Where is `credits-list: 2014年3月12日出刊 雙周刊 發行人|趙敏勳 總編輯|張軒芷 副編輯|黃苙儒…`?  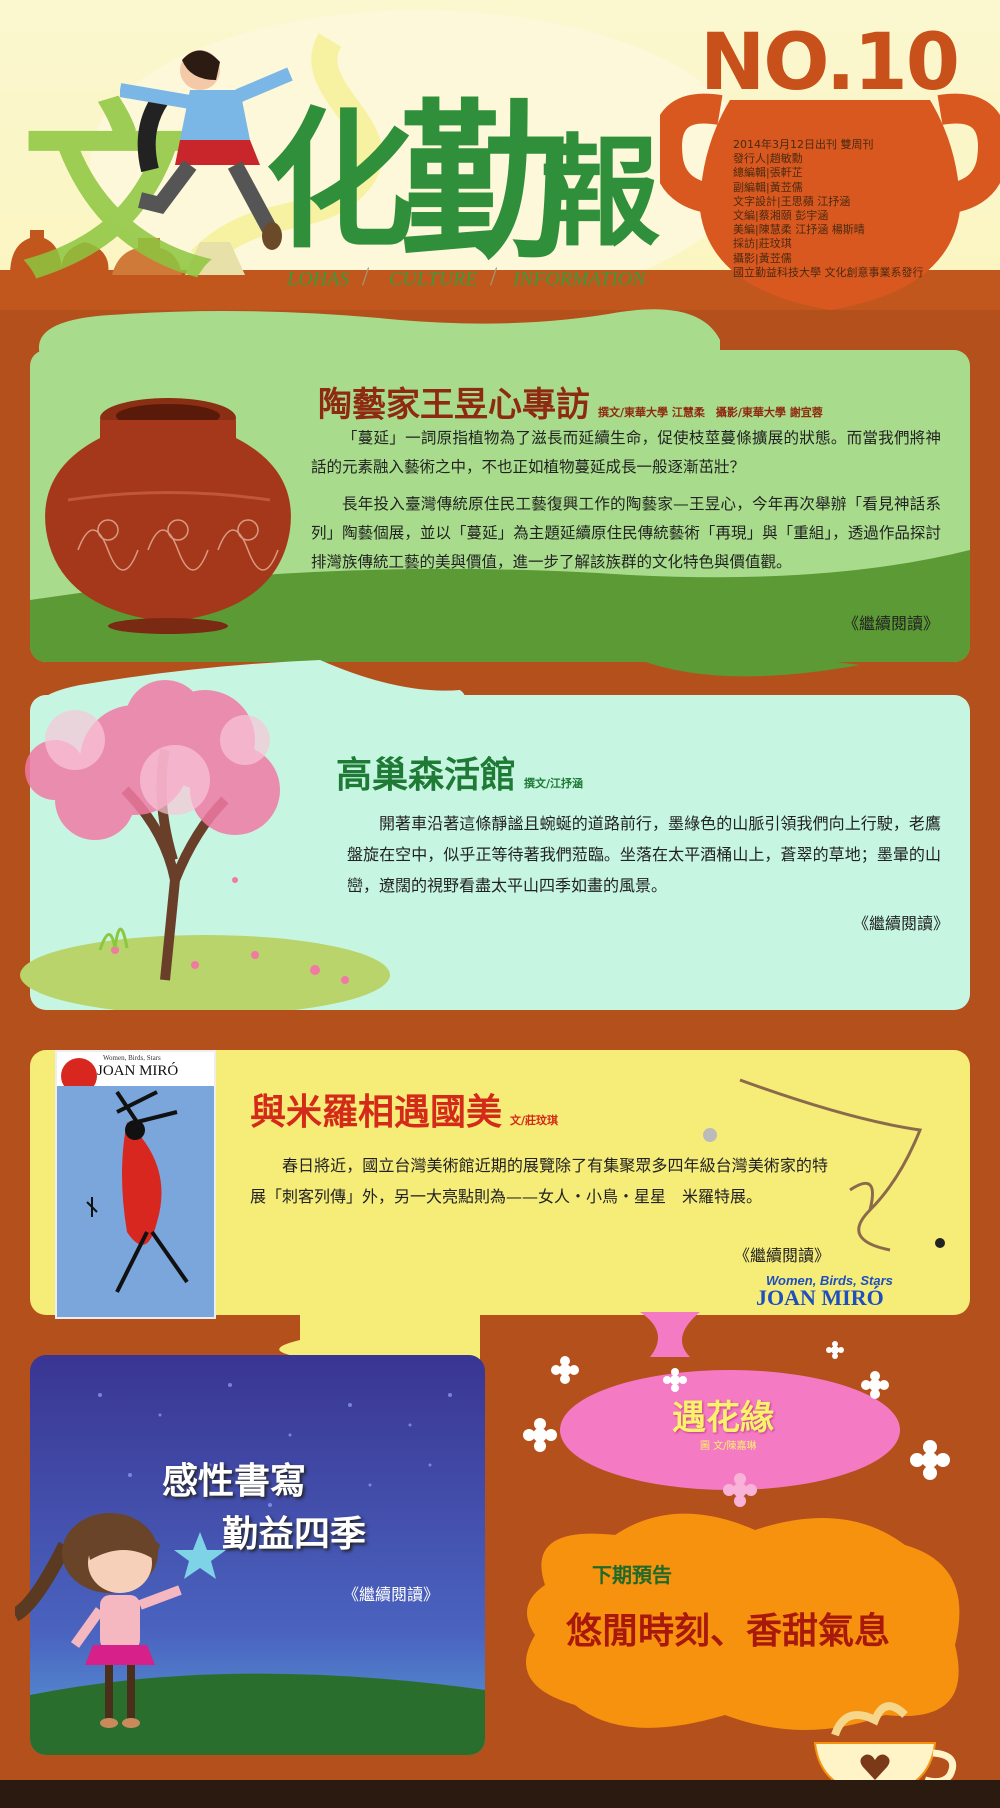 credits-list: 2014年3月12日出刊 雙周刊 發行人|趙敏勳 總編輯|張軒芷 副編輯|黃苙儒… is located at coordinates (848, 209).